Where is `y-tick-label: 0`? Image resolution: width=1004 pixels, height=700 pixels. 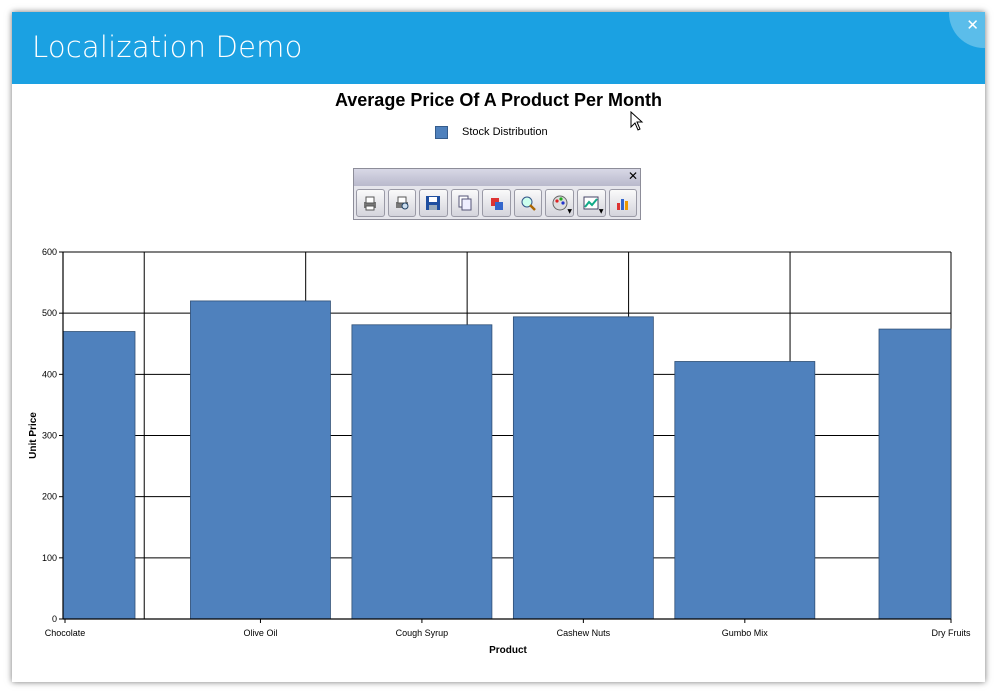 y-tick-label: 0 is located at coordinates (54, 619).